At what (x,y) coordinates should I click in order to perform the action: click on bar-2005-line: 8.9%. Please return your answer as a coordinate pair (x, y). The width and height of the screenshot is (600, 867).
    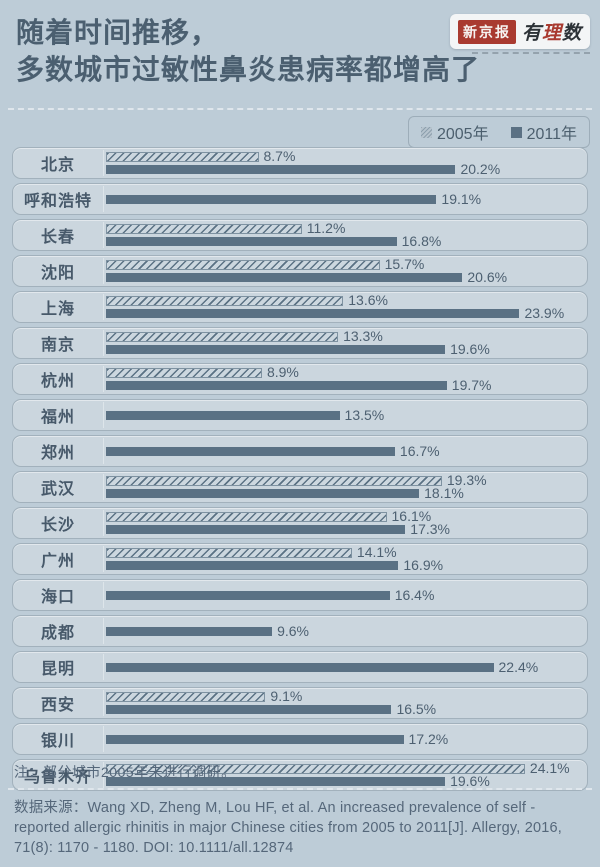
    Looking at the image, I should click on (346, 372).